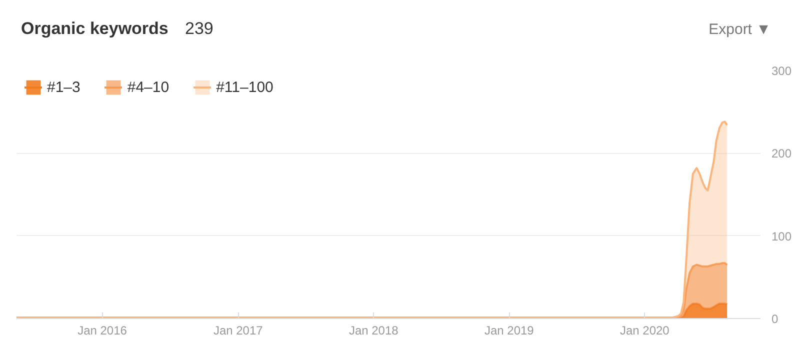 The image size is (802, 338). Describe the element at coordinates (238, 331) in the screenshot. I see `x-tick-label: Jan 2017` at that location.